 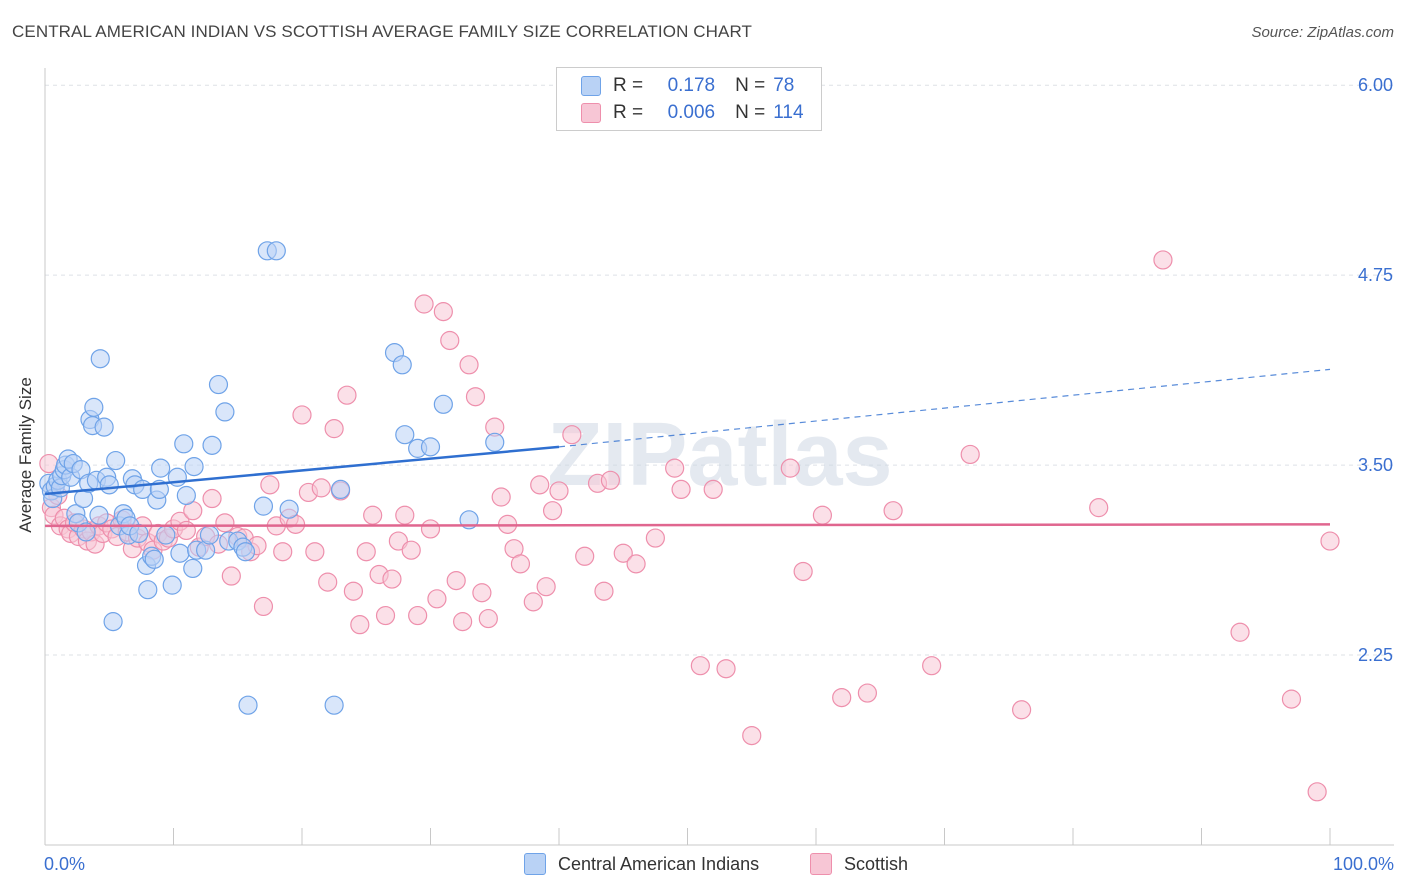 I want to click on r-value: 0.178, so click(x=691, y=85).